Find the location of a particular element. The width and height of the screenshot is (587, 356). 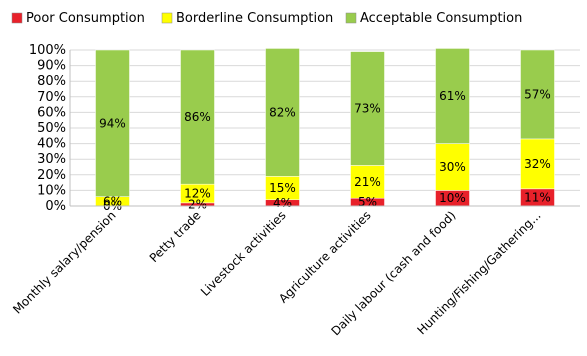

data-label: 10% is located at coordinates (452, 198).